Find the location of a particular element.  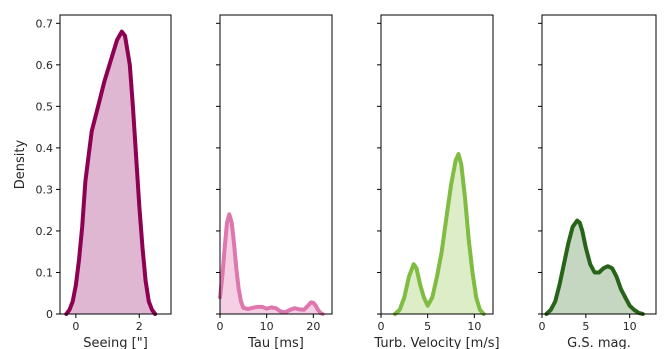

x-axis-label: Tau [ms] is located at coordinates (275, 342).